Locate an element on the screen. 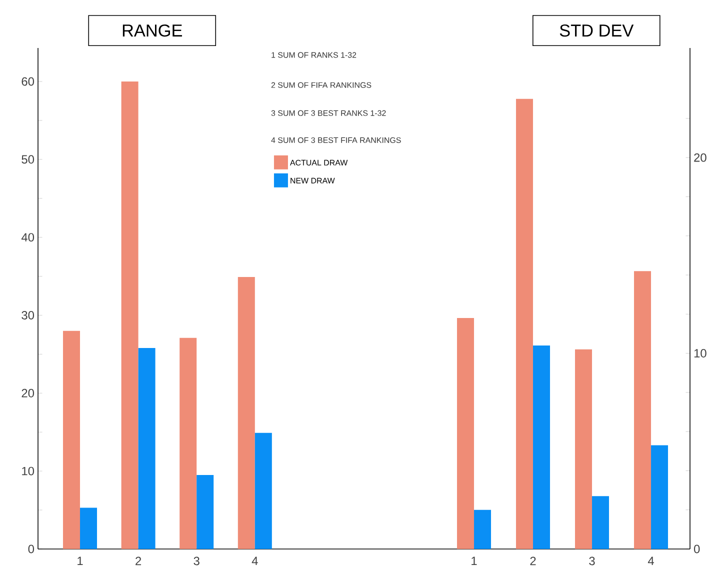 The image size is (722, 575). y-tick-label: 40 is located at coordinates (27, 237).